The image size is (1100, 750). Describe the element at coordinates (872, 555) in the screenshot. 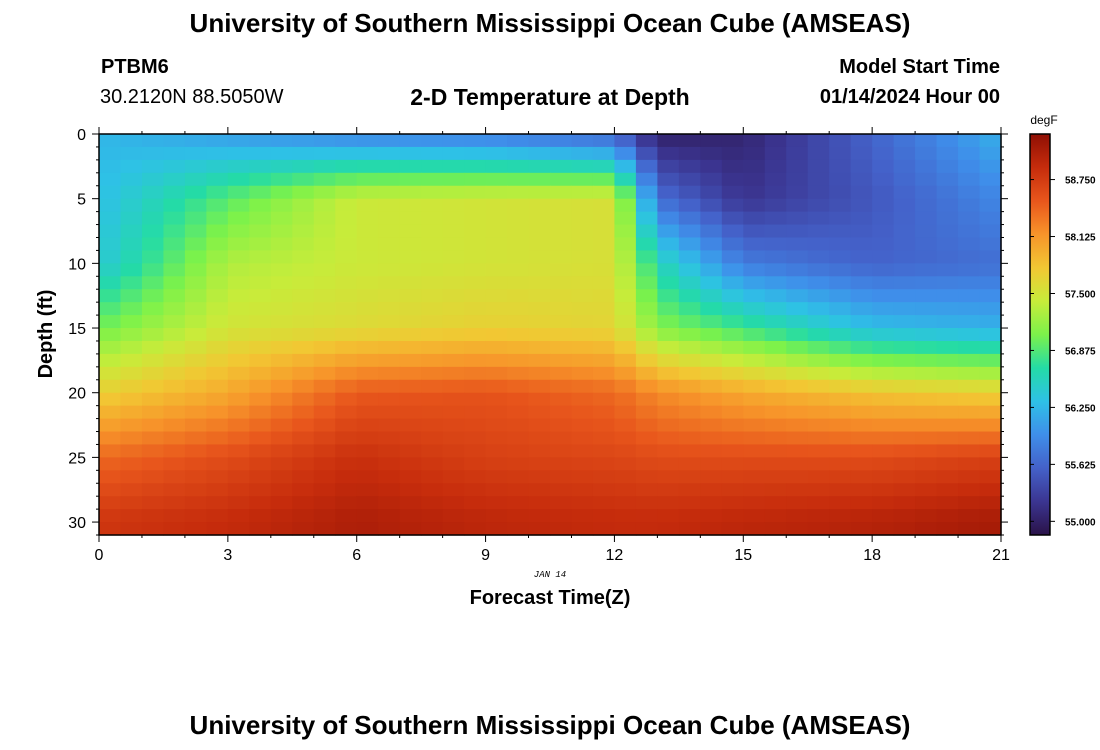

I see `x-tick-label: 18` at that location.